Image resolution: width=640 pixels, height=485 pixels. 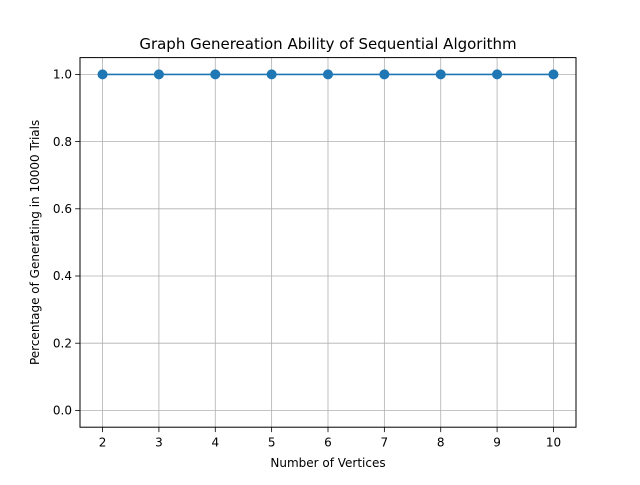 What do you see at coordinates (159, 443) in the screenshot?
I see `x-tick-label: 3` at bounding box center [159, 443].